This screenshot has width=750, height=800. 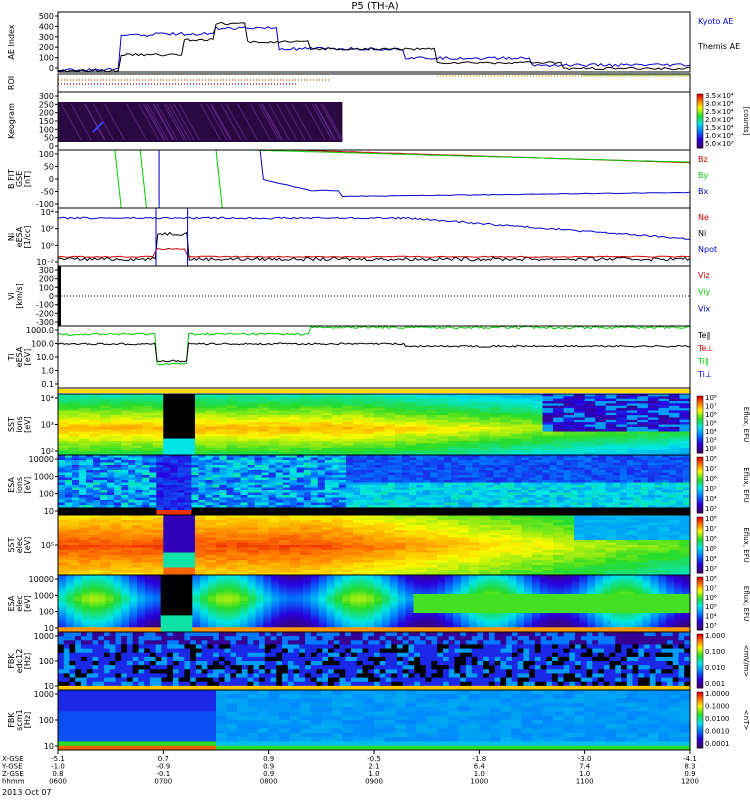 I want to click on panel-bfield-frame, so click(x=374, y=179).